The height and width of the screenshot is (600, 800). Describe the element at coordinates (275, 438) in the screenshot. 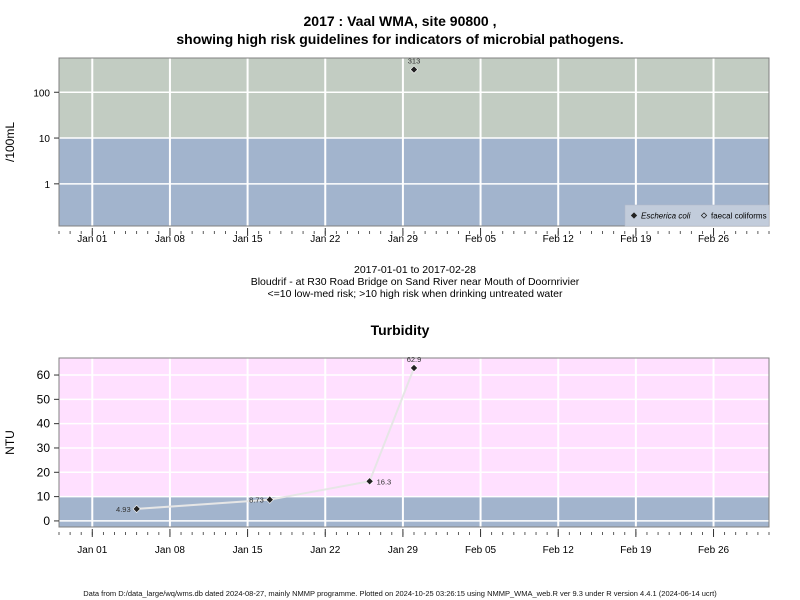

I see `turbidity-series-line` at that location.